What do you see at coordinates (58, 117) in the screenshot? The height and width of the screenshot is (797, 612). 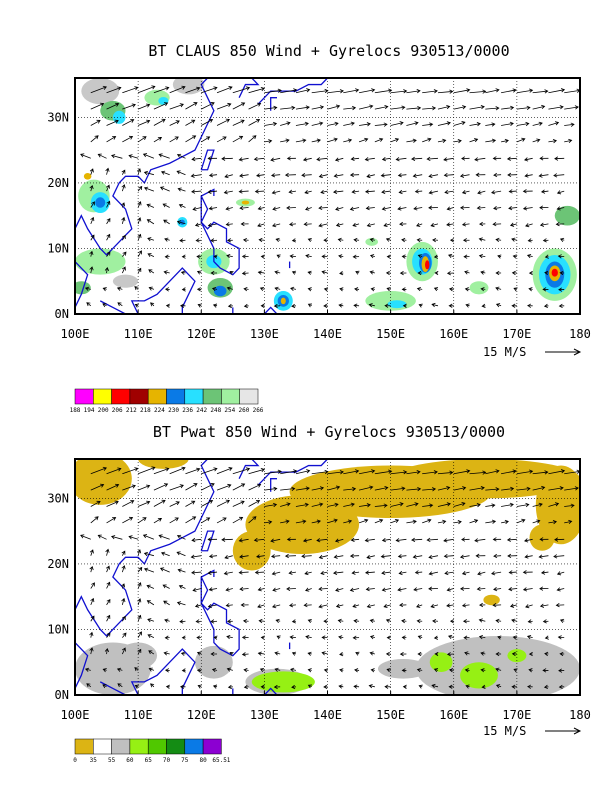 I see `y-tick-label: 30N` at bounding box center [58, 117].